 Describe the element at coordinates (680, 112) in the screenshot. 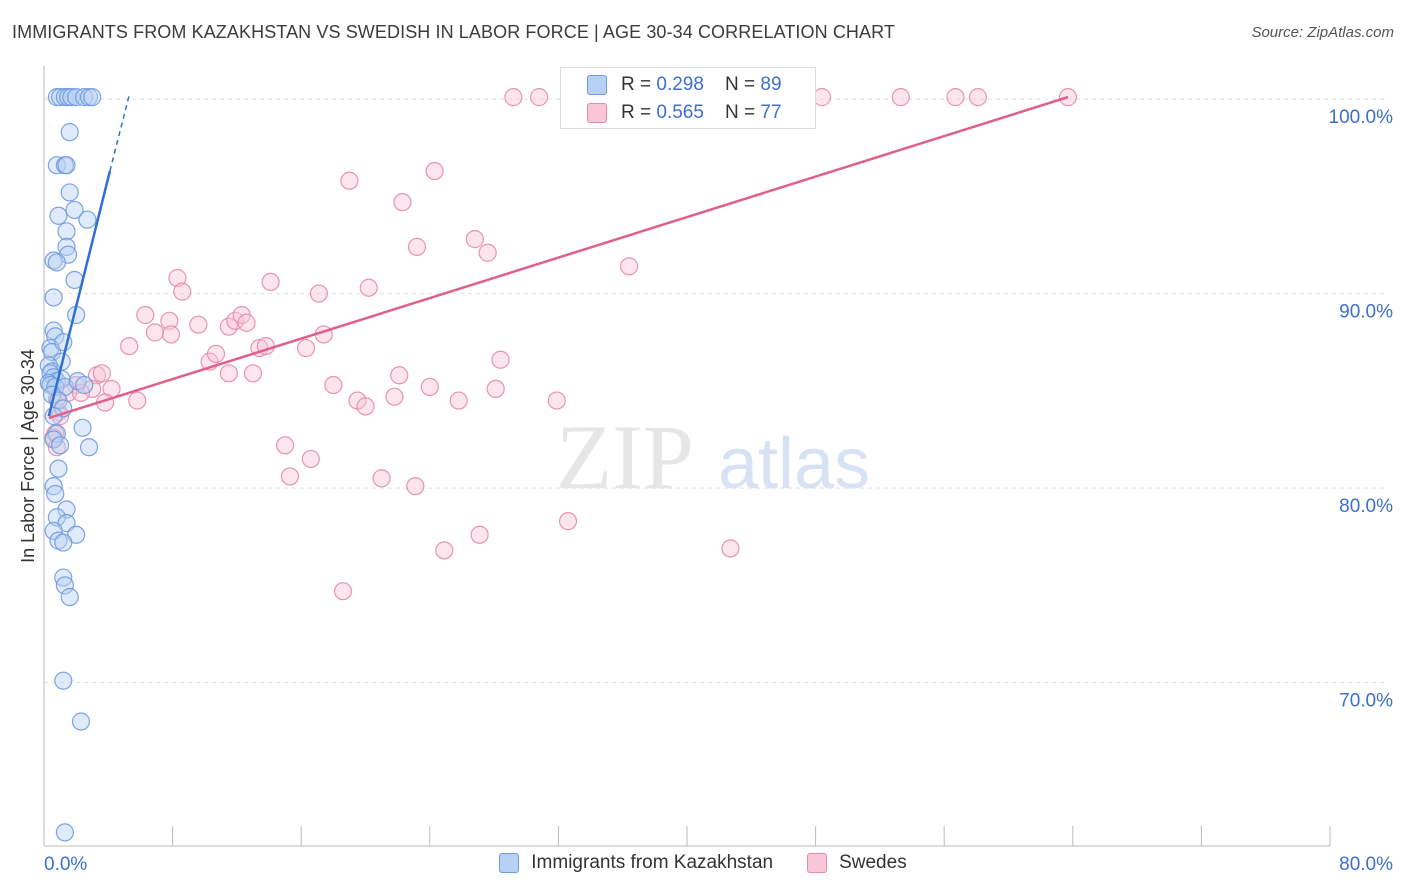

I see `r-value-swedes: 0.565` at that location.